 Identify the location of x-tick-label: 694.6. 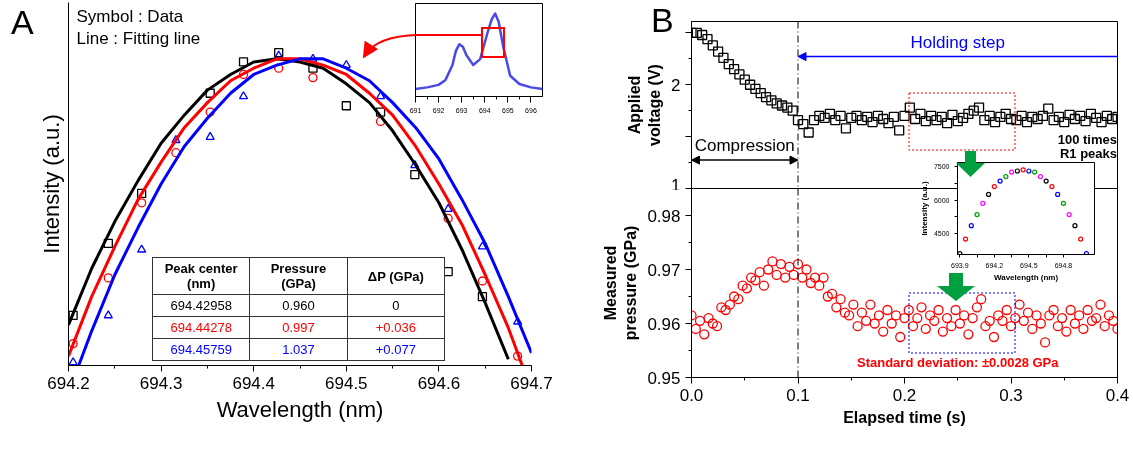
(439, 383).